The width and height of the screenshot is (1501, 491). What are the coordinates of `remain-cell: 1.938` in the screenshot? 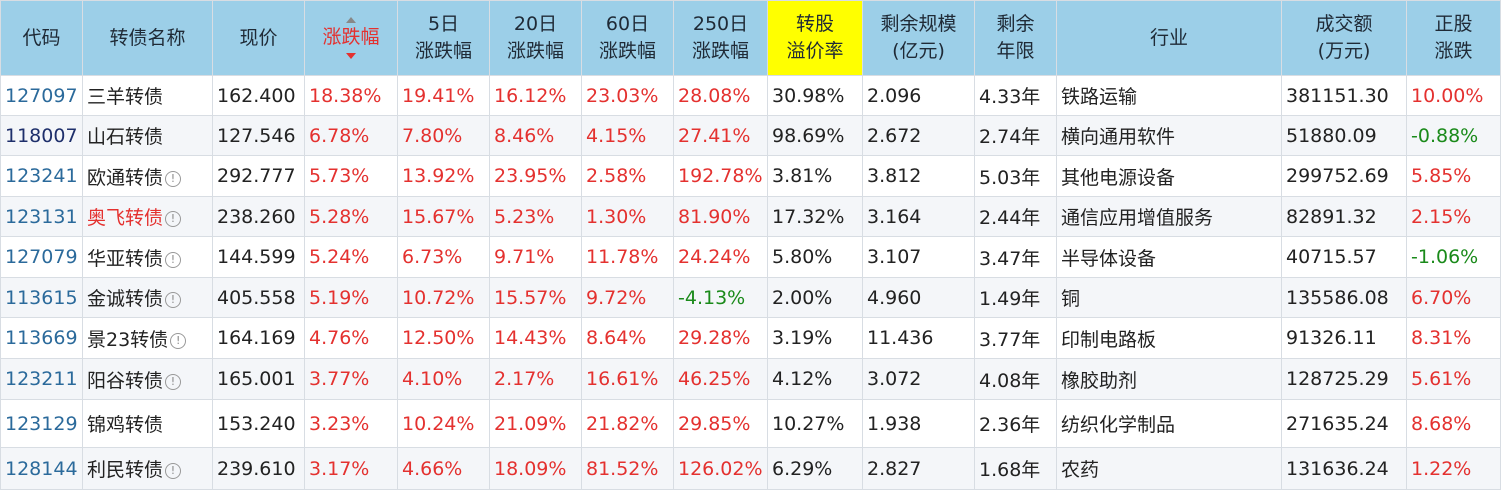 It's located at (918, 423).